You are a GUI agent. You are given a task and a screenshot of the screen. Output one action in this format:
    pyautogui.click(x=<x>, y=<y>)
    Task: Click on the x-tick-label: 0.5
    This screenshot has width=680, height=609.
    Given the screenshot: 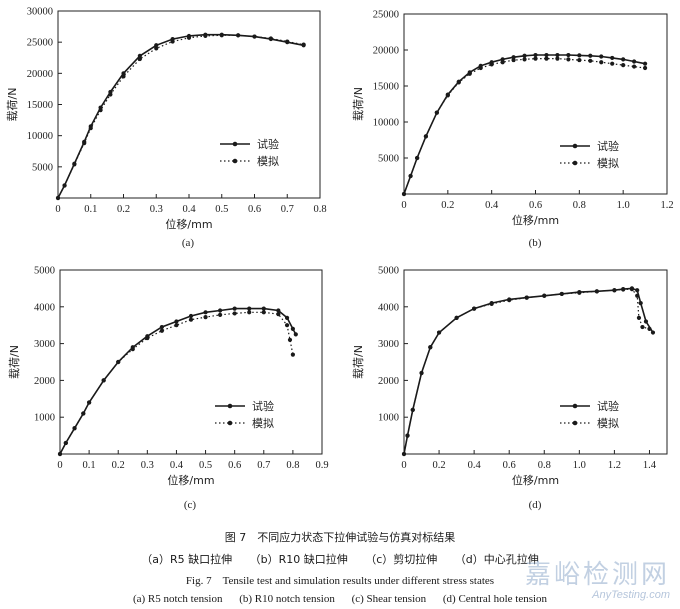 What is the action you would take?
    pyautogui.click(x=205, y=465)
    